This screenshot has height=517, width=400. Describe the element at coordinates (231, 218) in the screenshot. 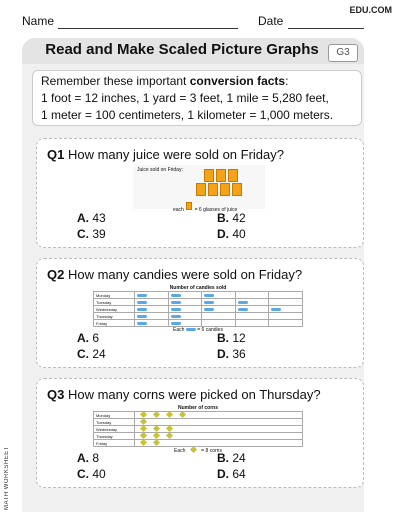

I see `option-b: B. 42` at that location.